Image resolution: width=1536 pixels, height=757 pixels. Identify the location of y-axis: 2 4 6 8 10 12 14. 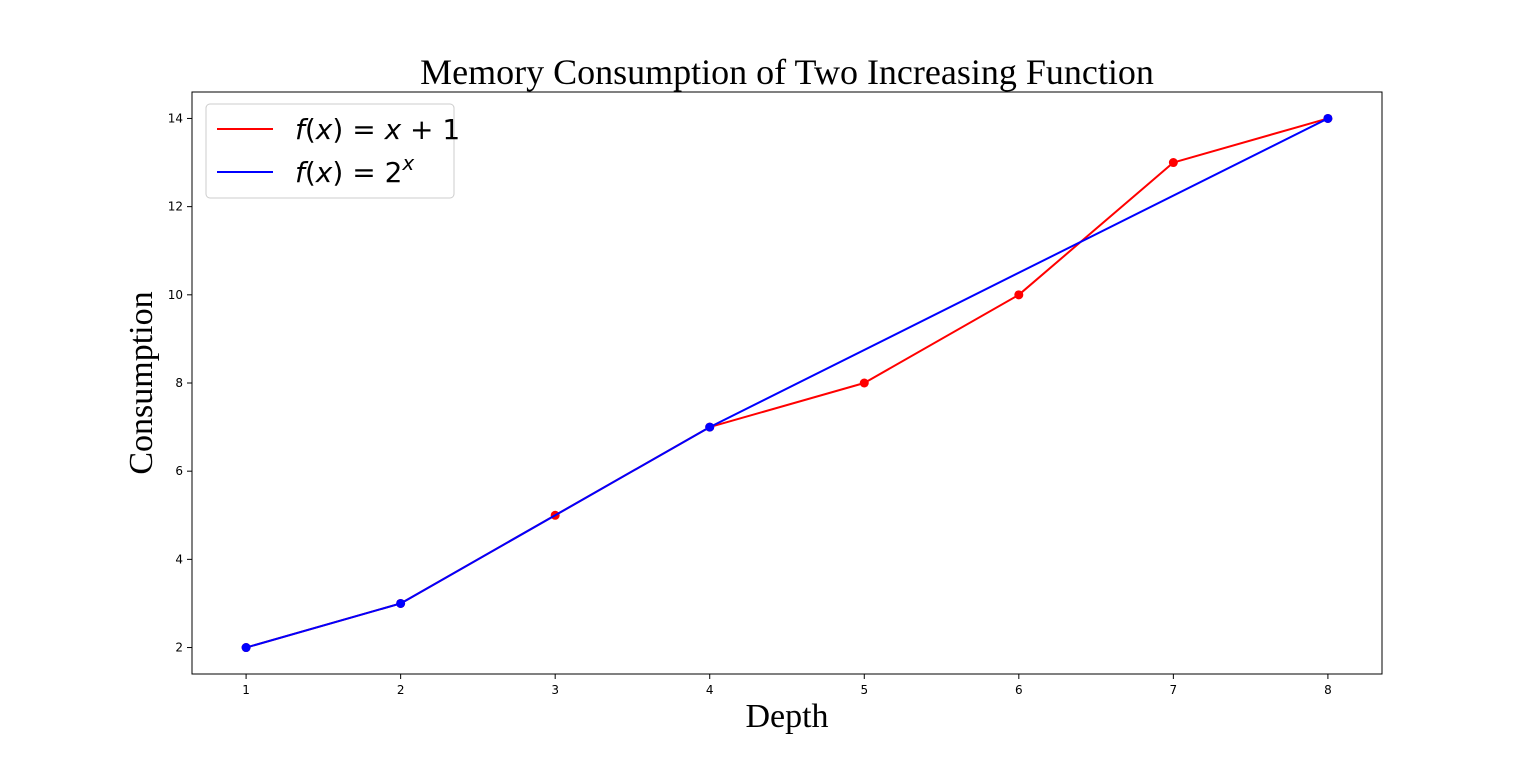
(180, 383).